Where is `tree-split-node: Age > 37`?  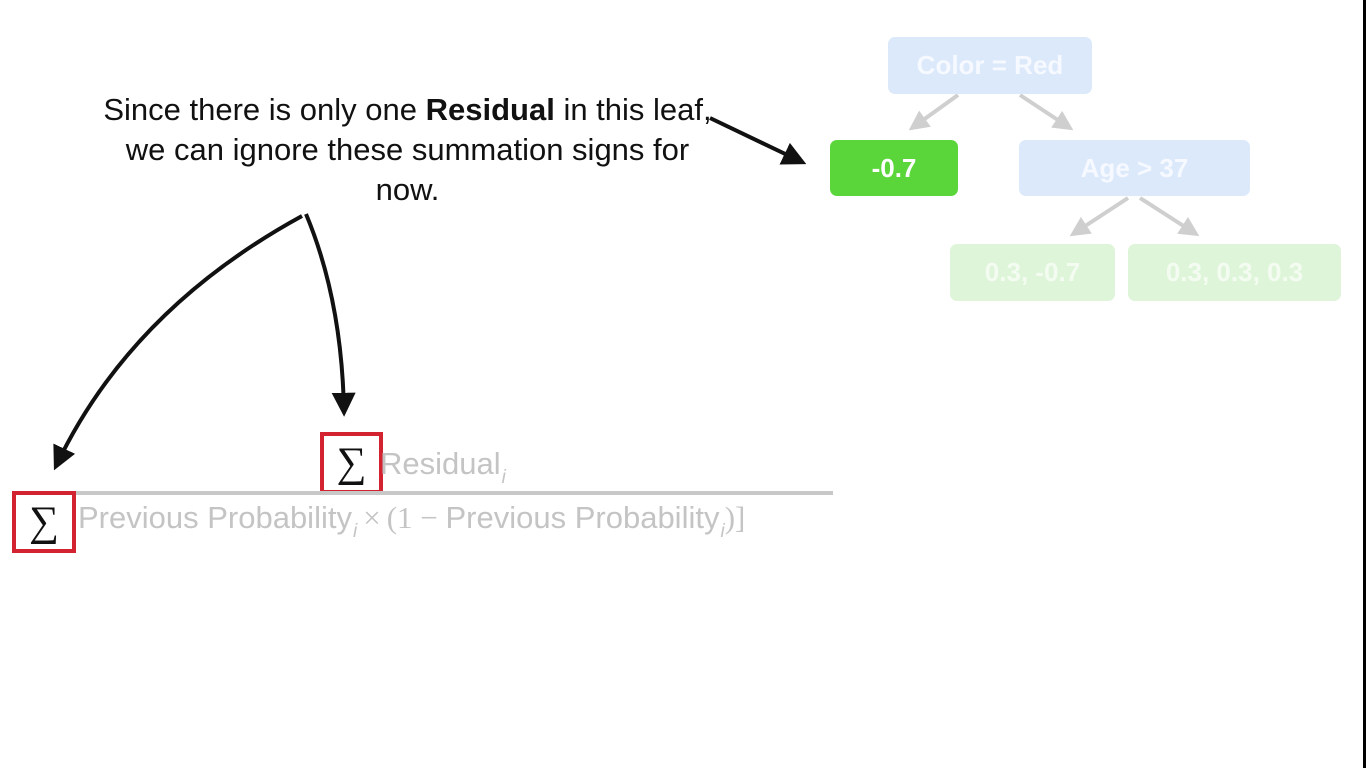 tree-split-node: Age > 37 is located at coordinates (1134, 168).